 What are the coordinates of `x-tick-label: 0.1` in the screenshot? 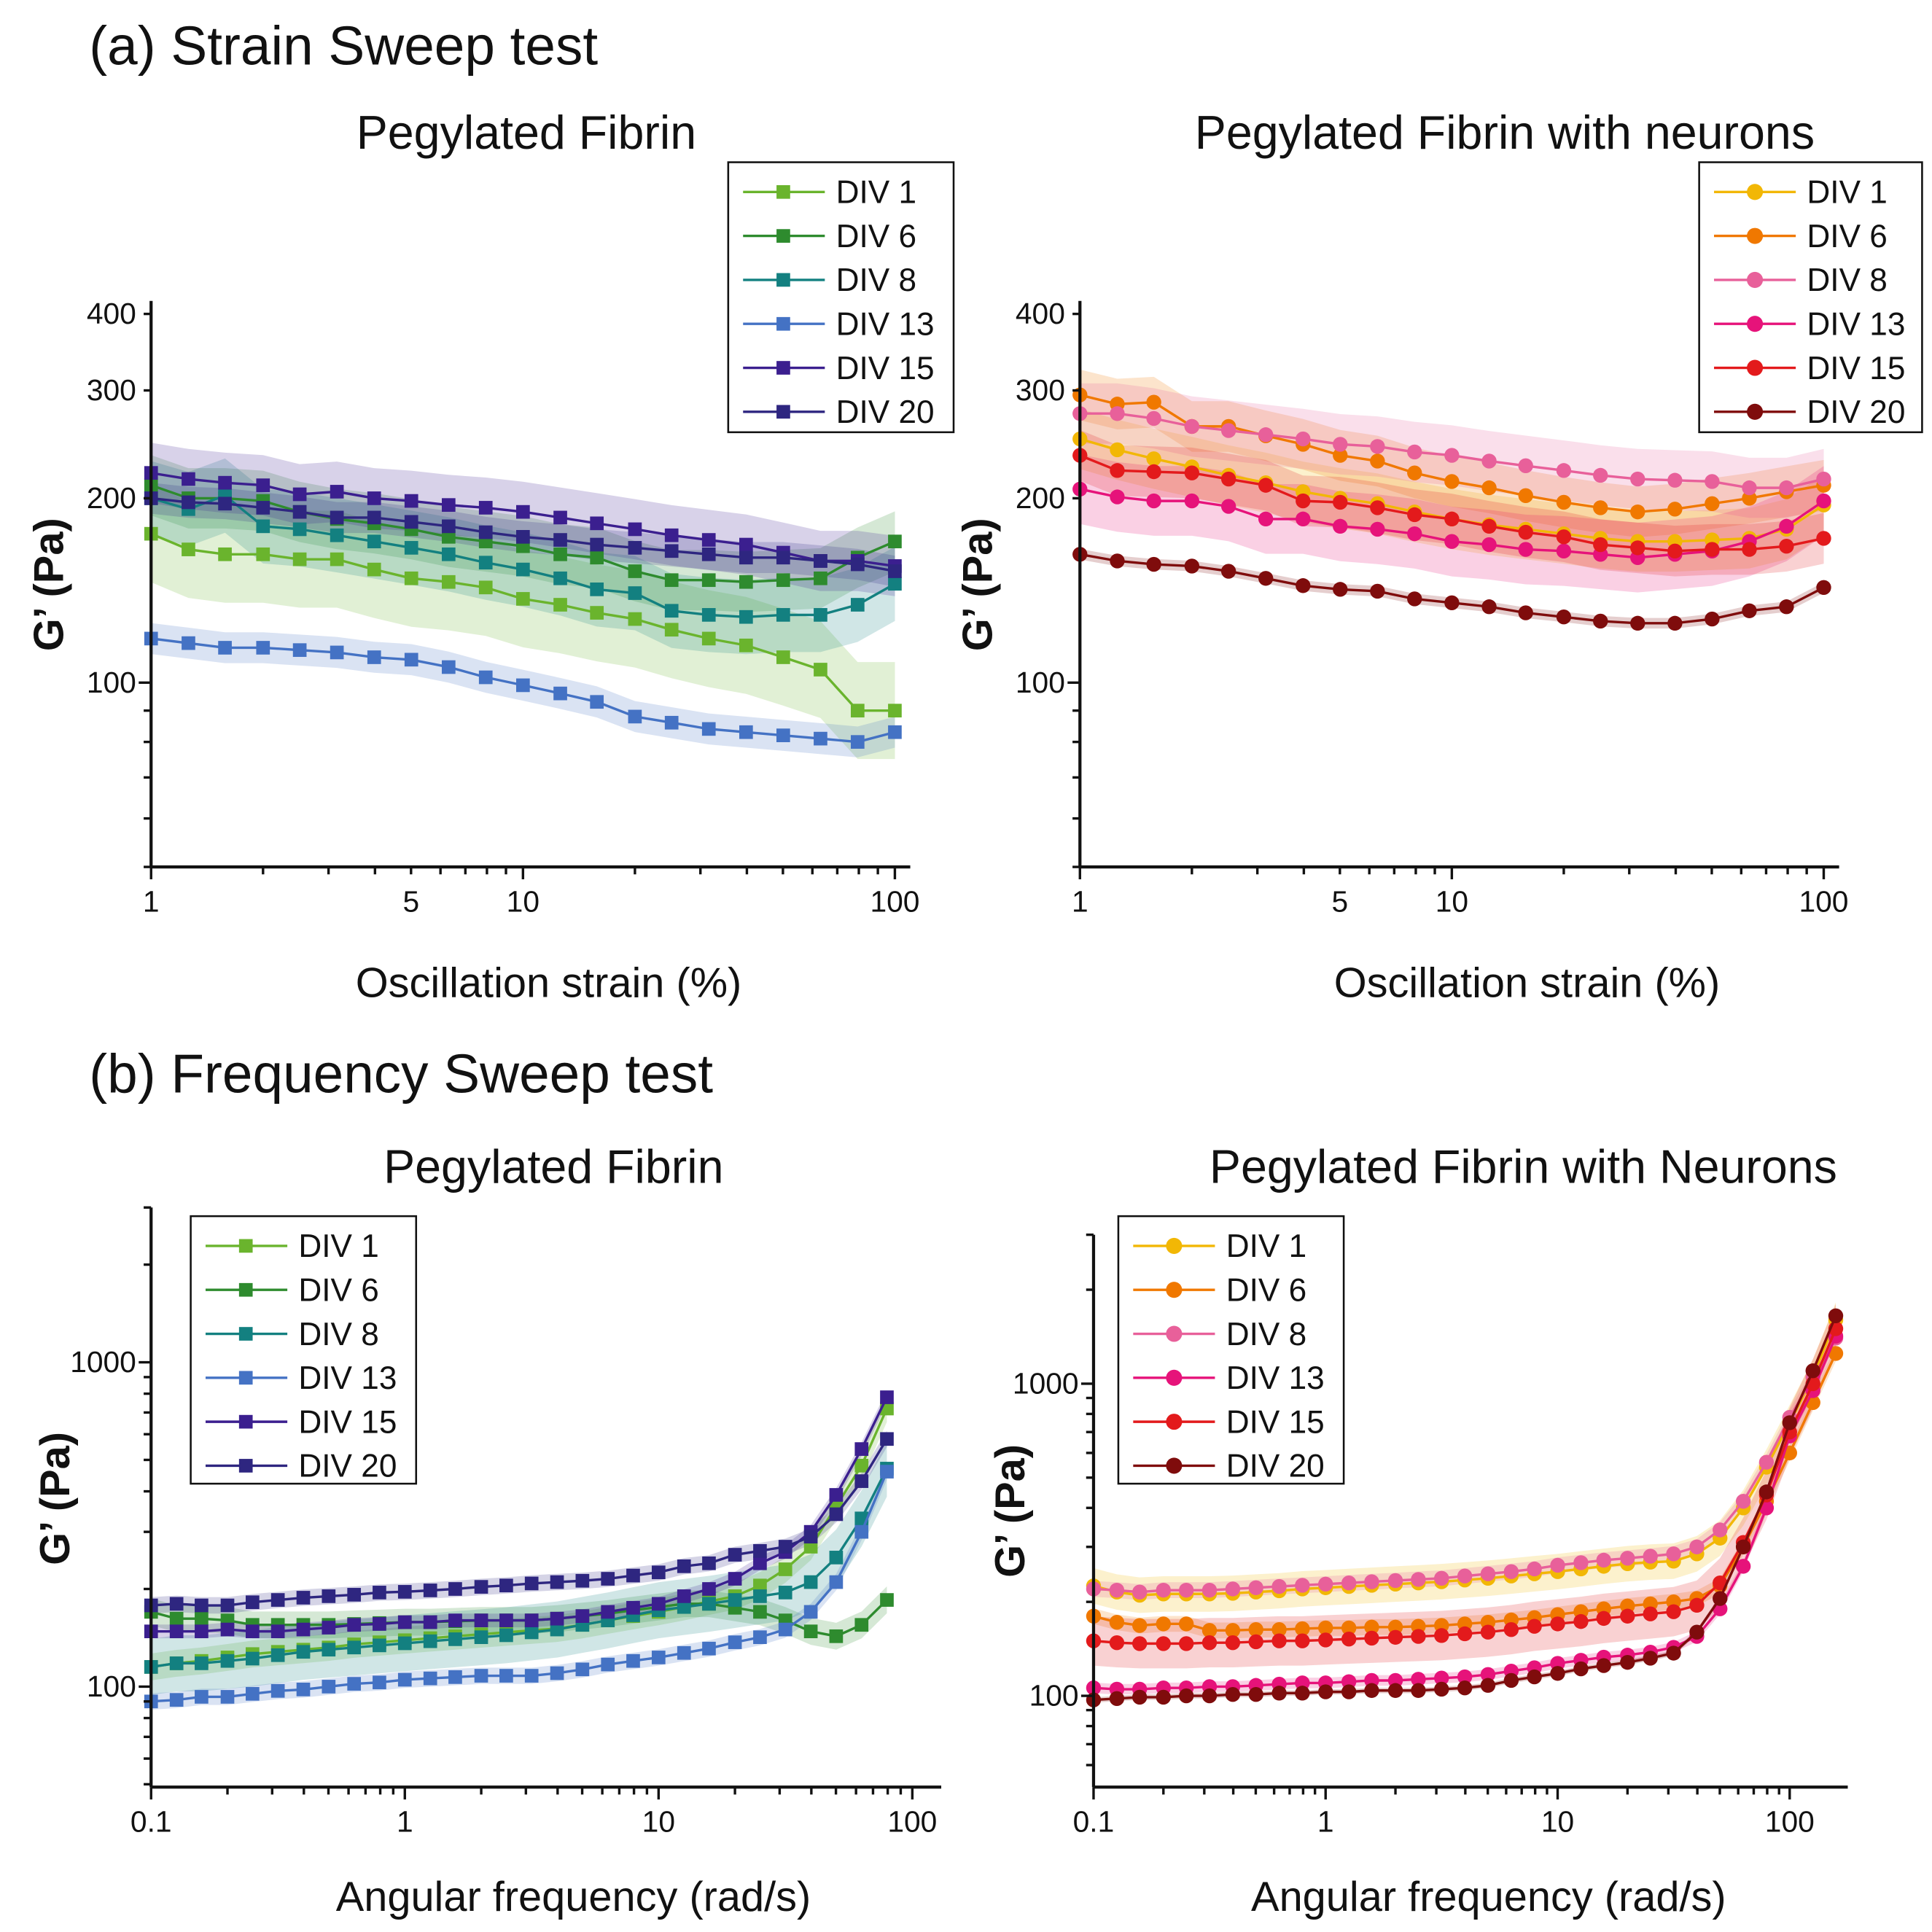 It's located at (1094, 1821).